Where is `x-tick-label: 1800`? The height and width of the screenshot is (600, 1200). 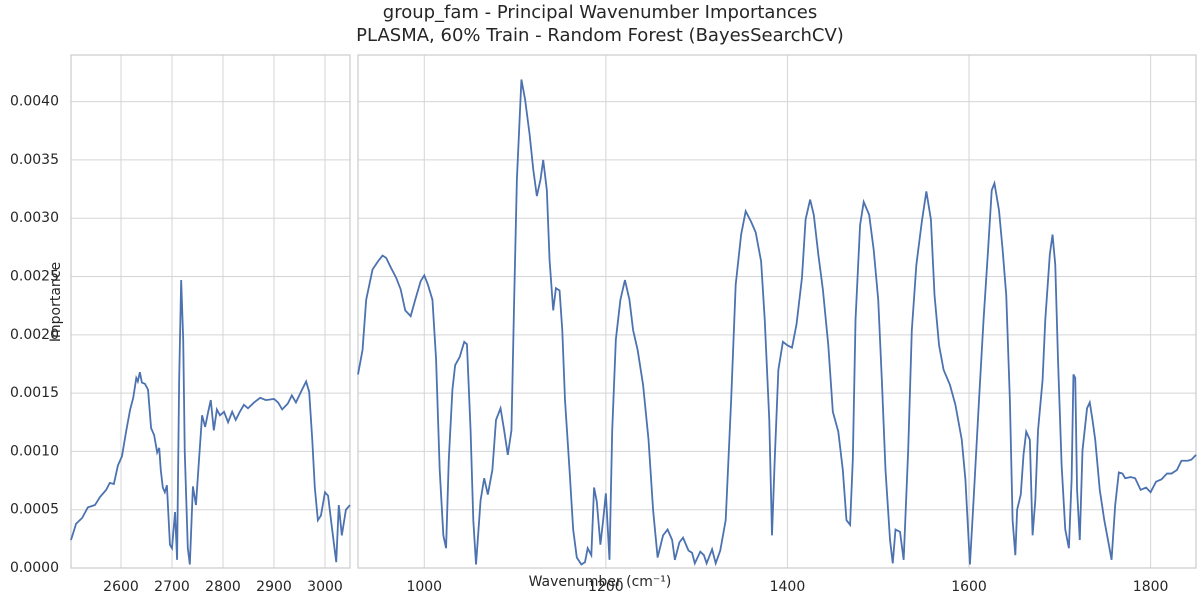
x-tick-label: 1800 is located at coordinates (1151, 587).